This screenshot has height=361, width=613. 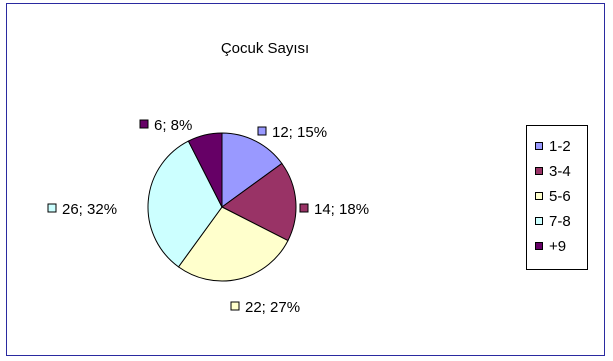 What do you see at coordinates (173, 125) in the screenshot?
I see `data-label: 6; 8%` at bounding box center [173, 125].